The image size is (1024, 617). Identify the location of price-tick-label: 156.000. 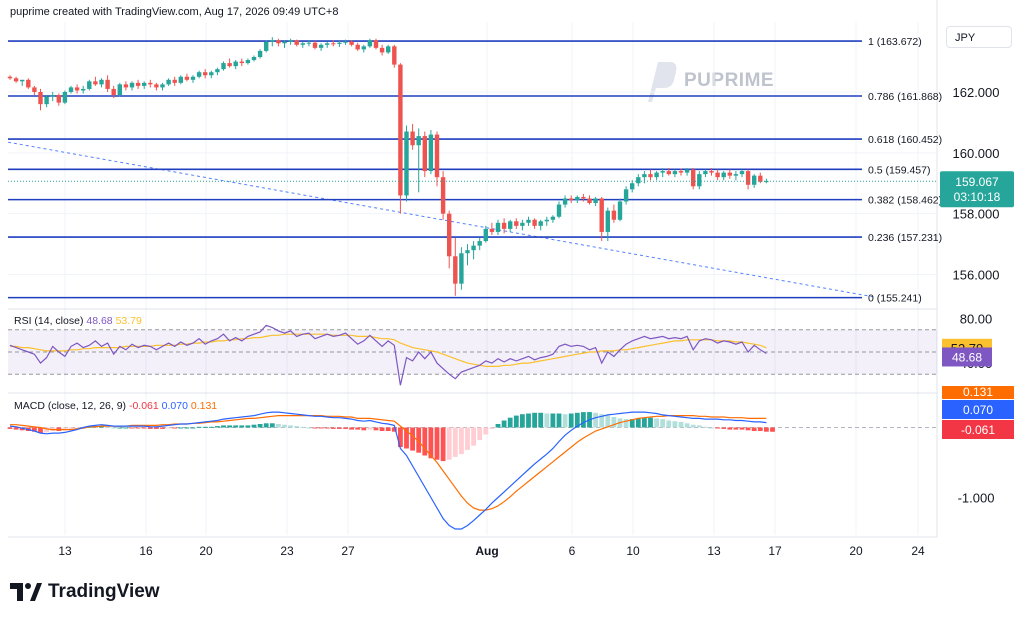
(976, 275).